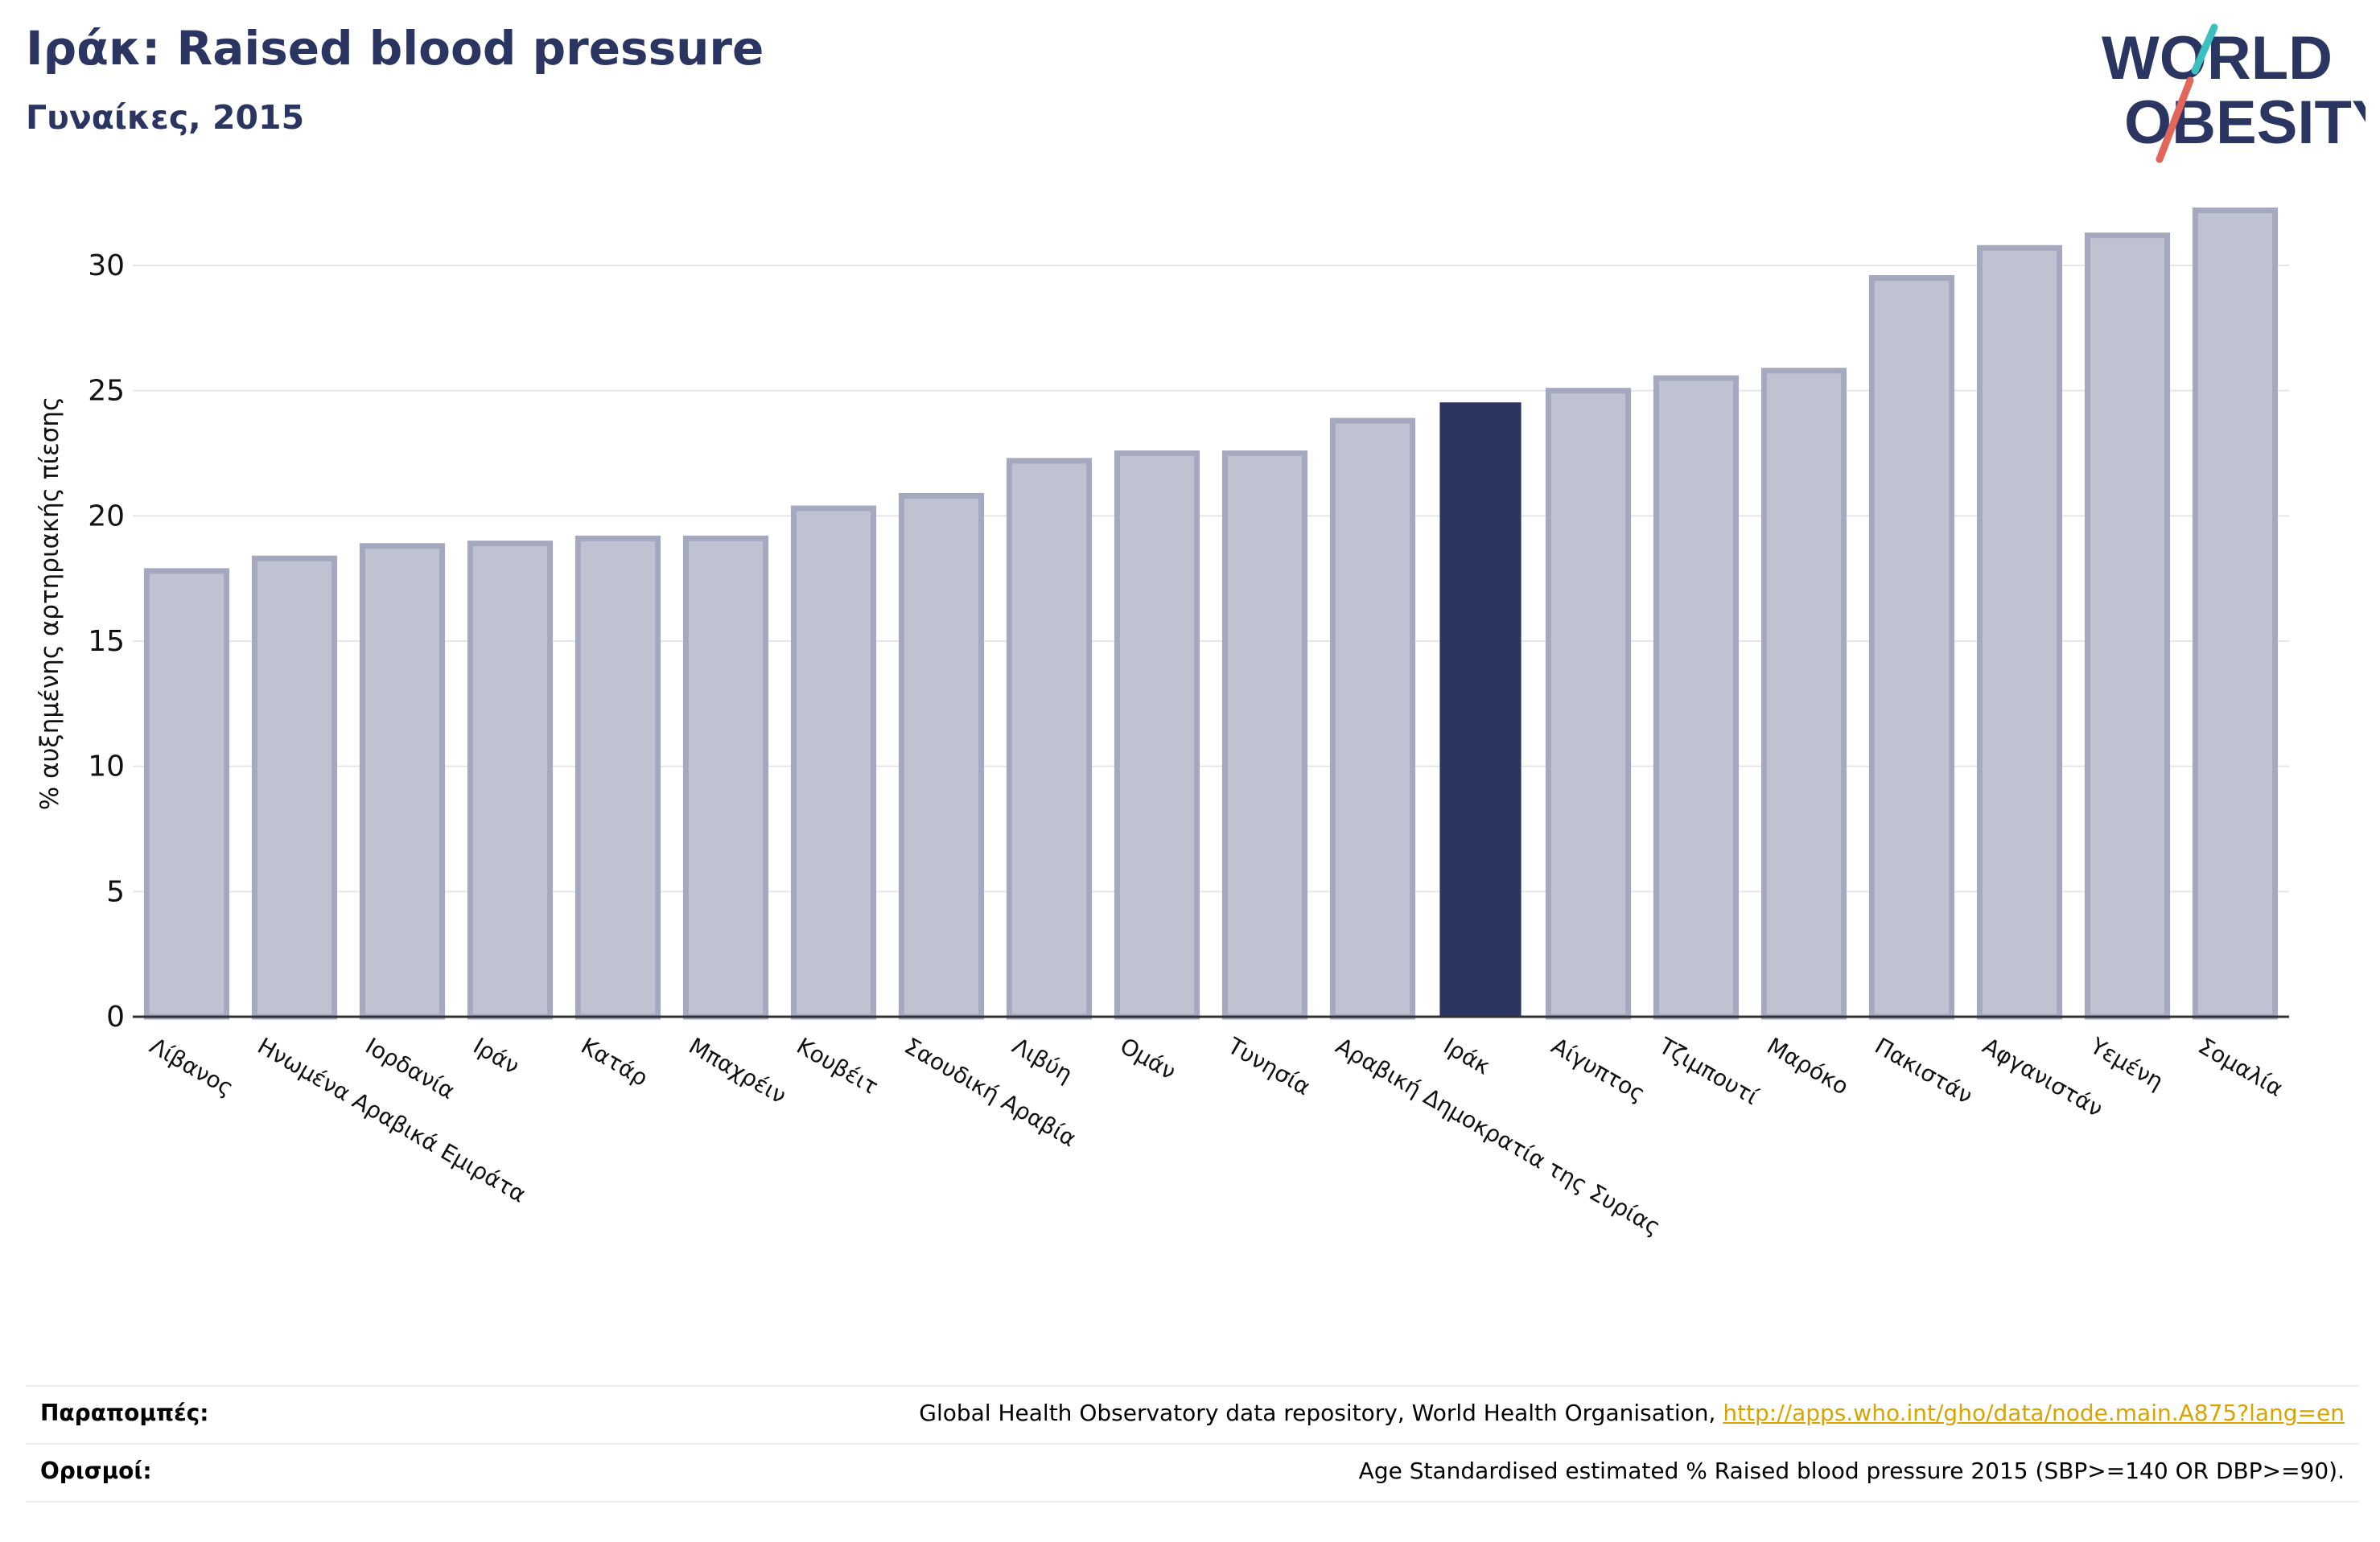 The width and height of the screenshot is (2380, 1542). What do you see at coordinates (2241, 1066) in the screenshot?
I see `x-tick-label: Σομαλία` at bounding box center [2241, 1066].